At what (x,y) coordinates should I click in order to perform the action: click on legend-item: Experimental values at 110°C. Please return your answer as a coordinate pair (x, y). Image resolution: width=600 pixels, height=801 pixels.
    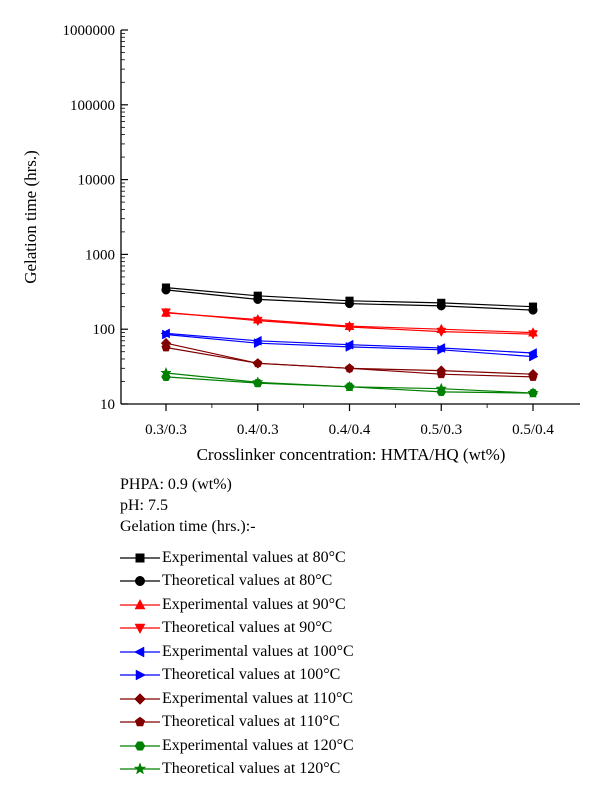
    Looking at the image, I should click on (237, 699).